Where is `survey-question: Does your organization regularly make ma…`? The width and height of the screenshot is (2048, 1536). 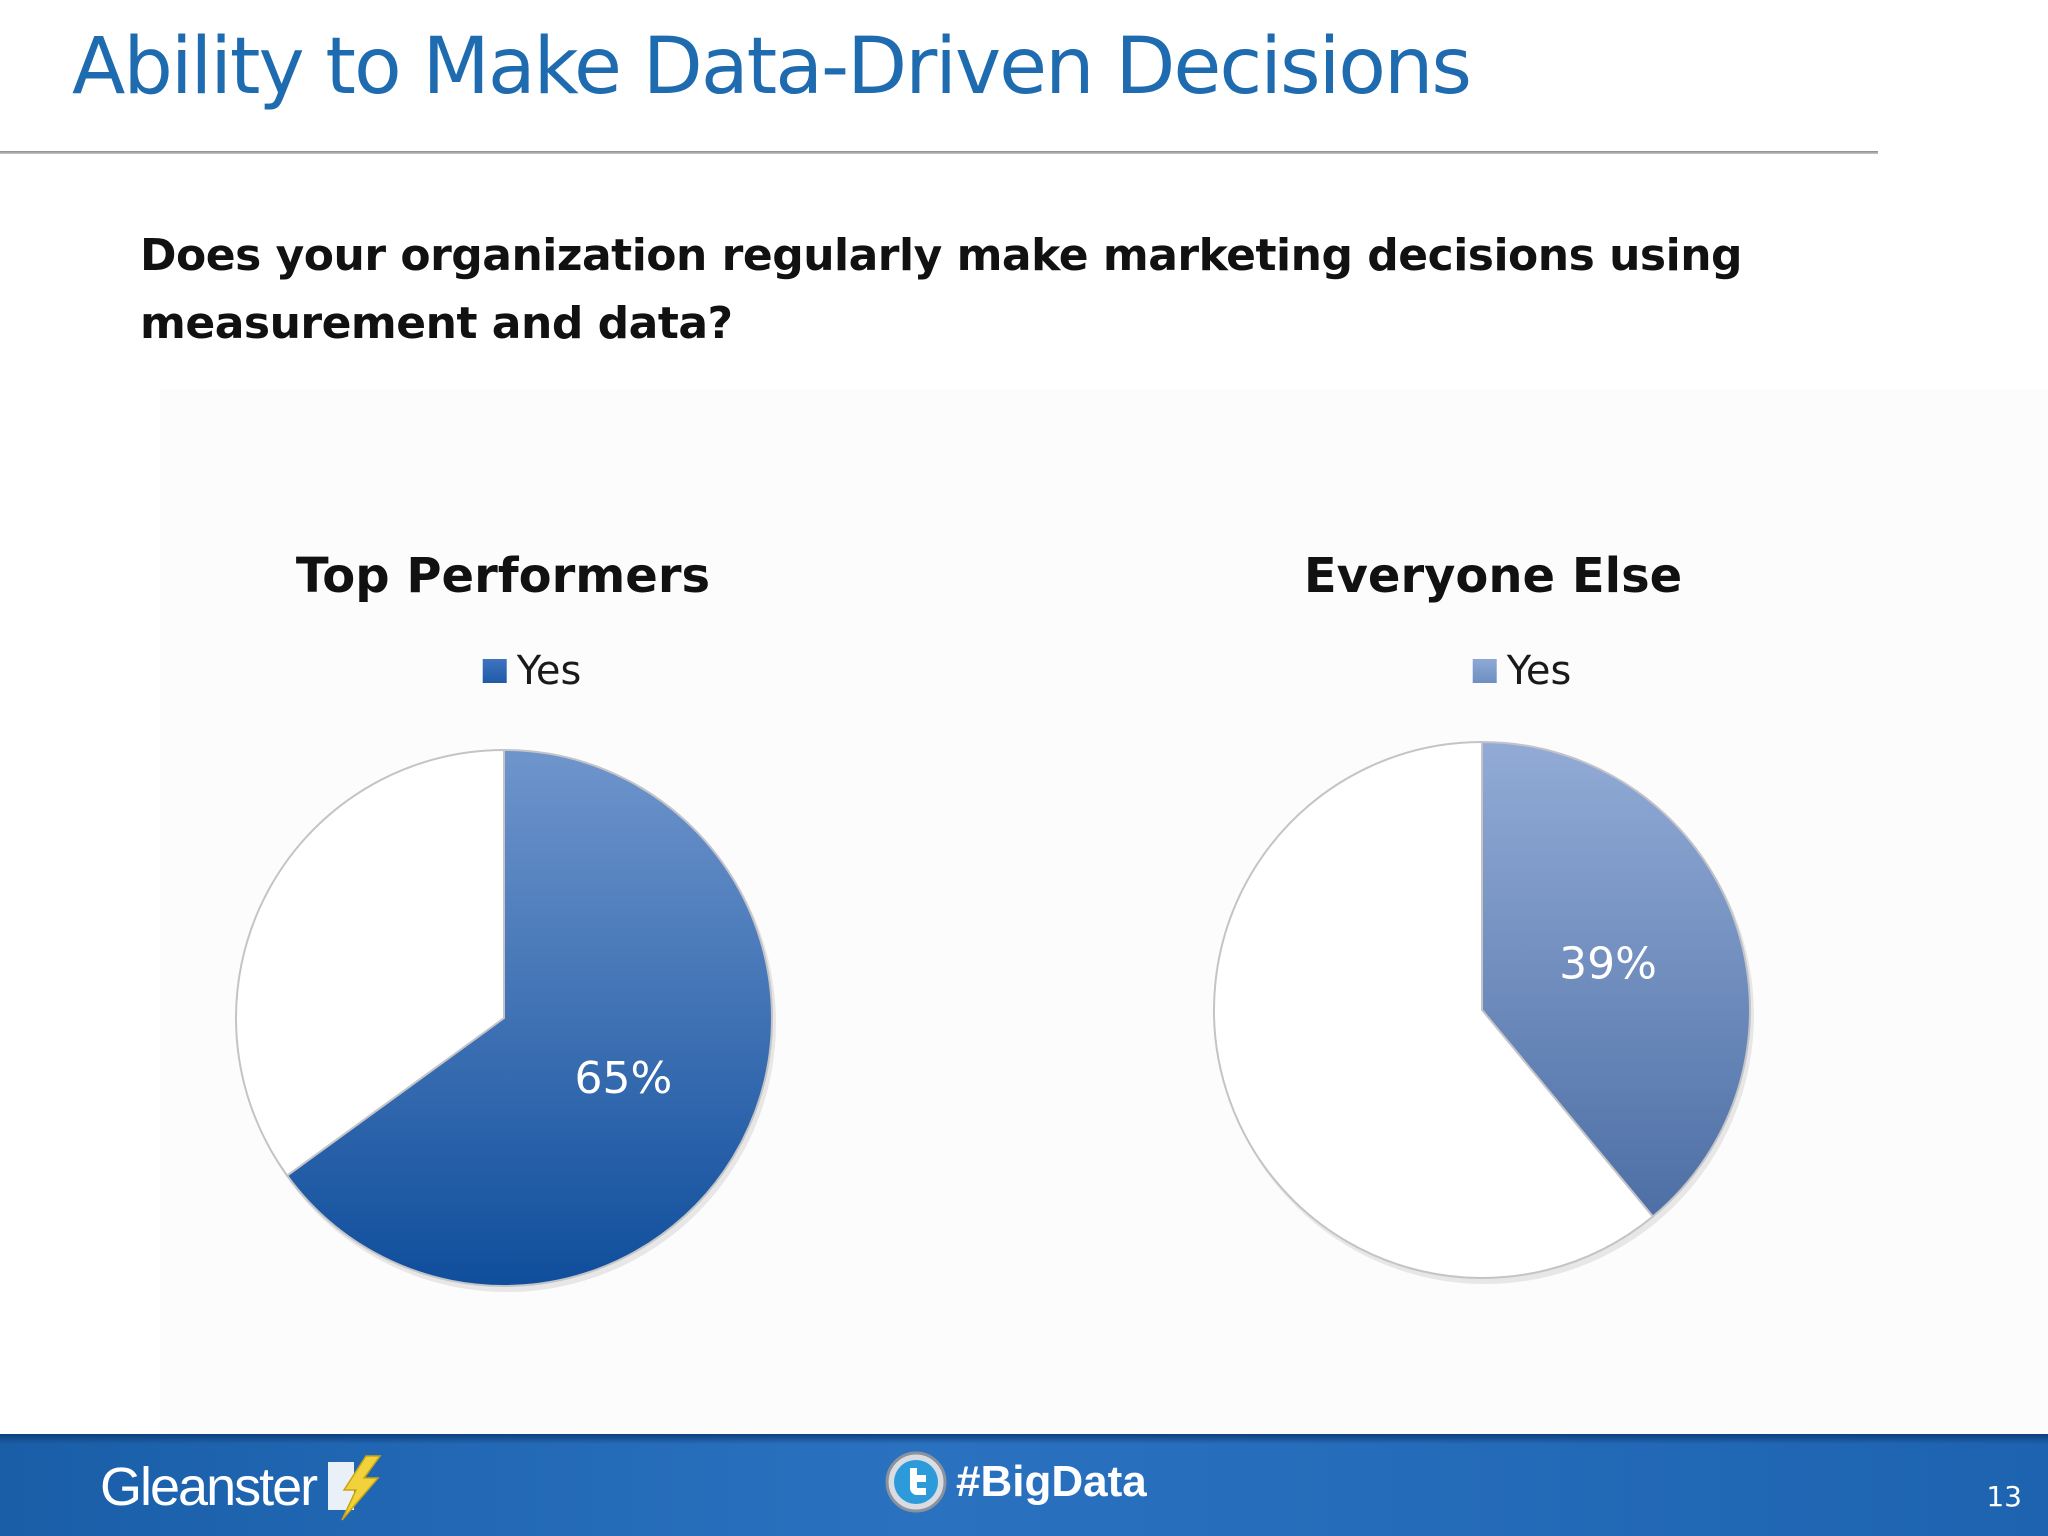 survey-question: Does your organization regularly make ma… is located at coordinates (941, 289).